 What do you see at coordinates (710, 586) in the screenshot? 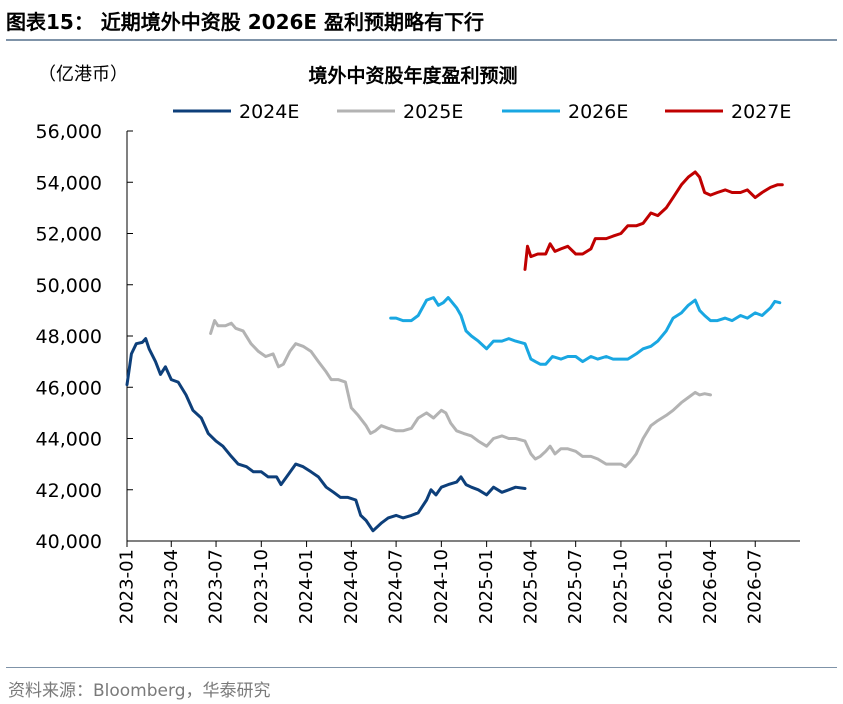
I see `x-tick-label: 2026-04` at bounding box center [710, 586].